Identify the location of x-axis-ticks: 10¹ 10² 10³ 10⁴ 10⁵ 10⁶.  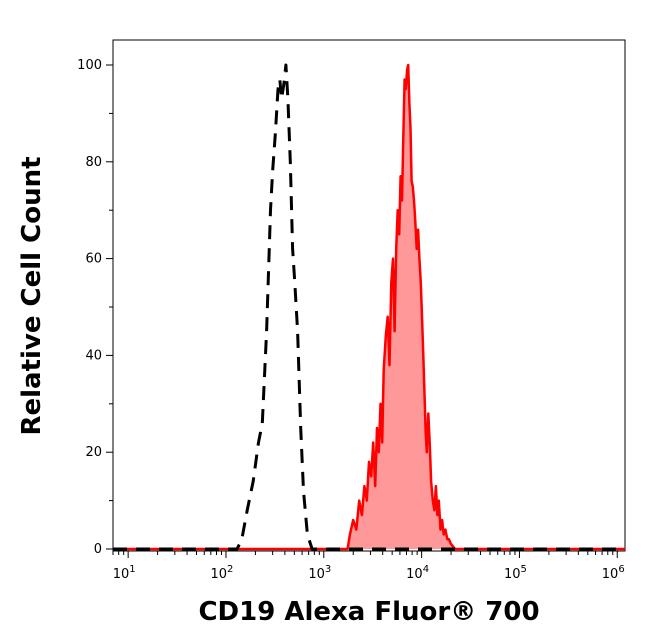
(368, 566).